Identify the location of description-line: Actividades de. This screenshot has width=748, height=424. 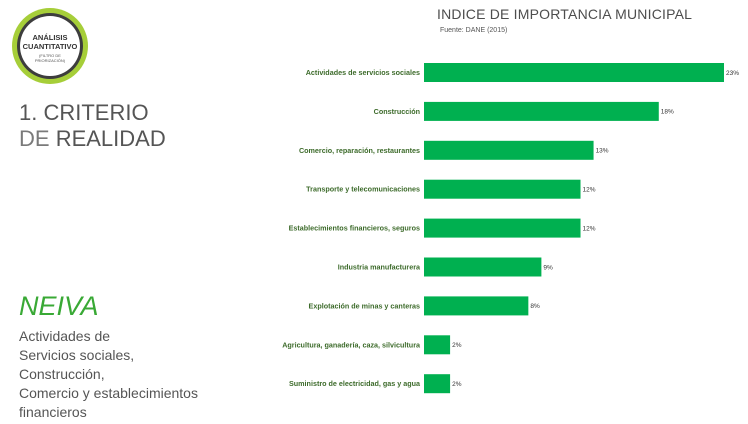
(65, 336).